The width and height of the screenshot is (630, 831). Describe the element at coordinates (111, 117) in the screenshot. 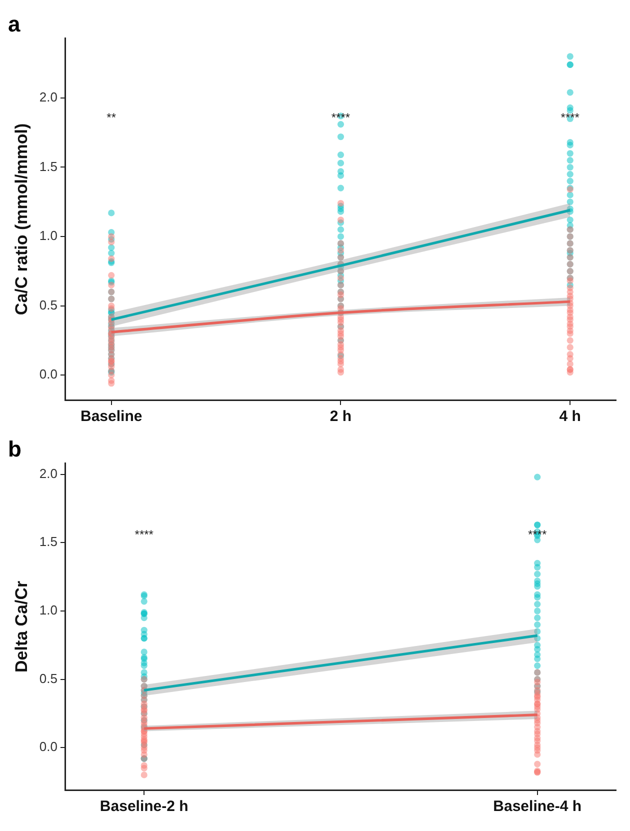

I see `annotation: **` at that location.